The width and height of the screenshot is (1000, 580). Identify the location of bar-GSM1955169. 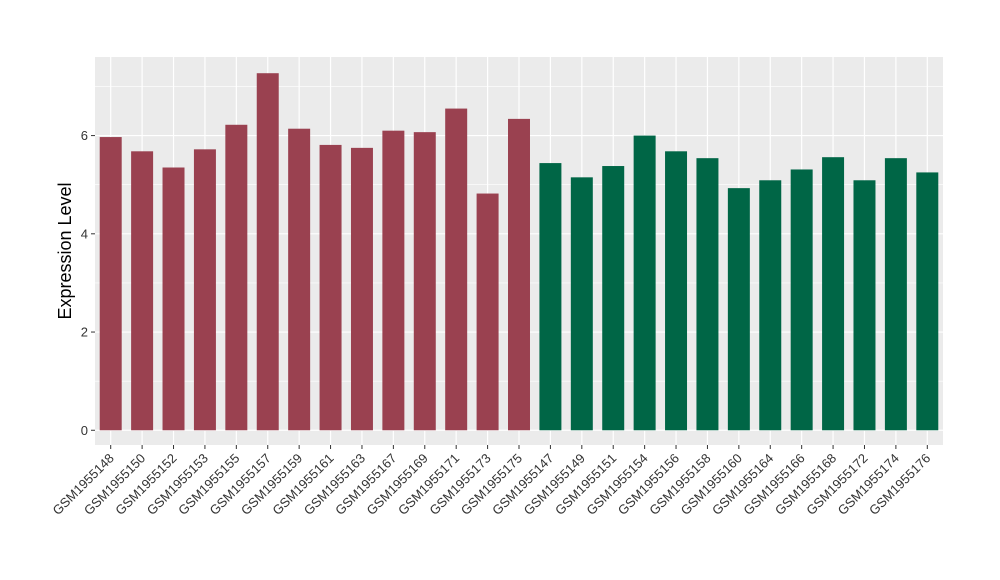
(424, 281).